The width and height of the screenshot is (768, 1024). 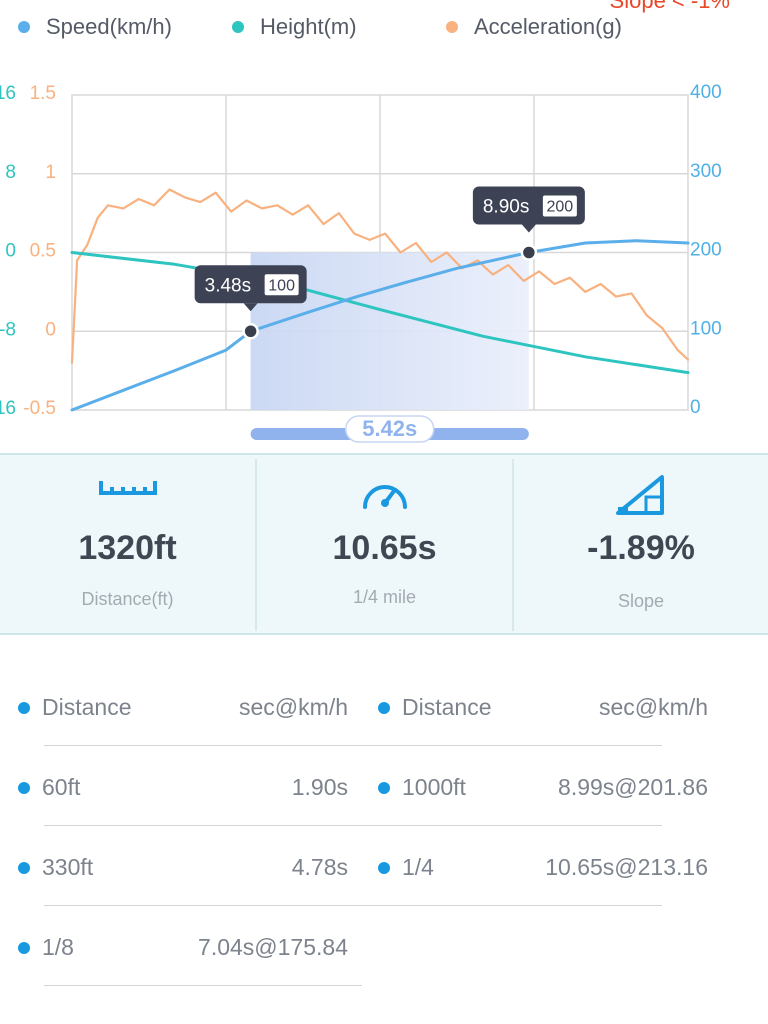 What do you see at coordinates (61, 787) in the screenshot?
I see `left-result-name: 60ft` at bounding box center [61, 787].